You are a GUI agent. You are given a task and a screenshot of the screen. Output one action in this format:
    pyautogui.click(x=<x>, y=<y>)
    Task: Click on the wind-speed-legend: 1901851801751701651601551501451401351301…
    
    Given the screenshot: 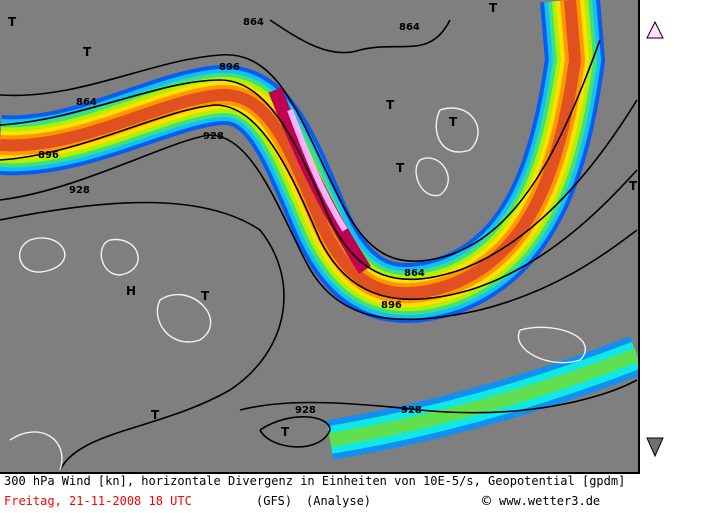 What is the action you would take?
    pyautogui.click(x=672, y=236)
    